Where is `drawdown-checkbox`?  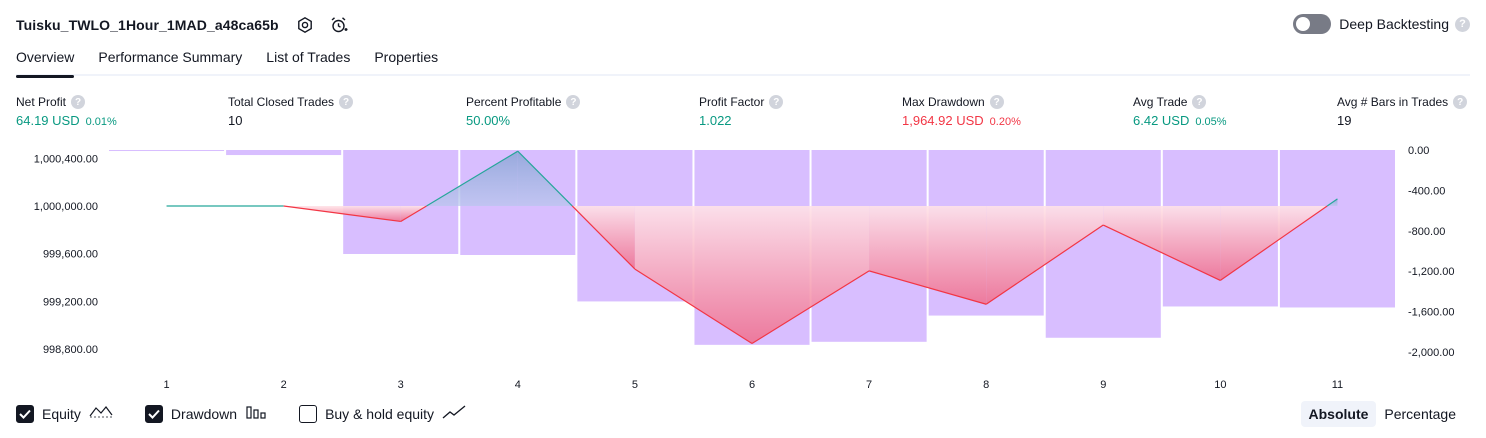
drawdown-checkbox is located at coordinates (154, 414).